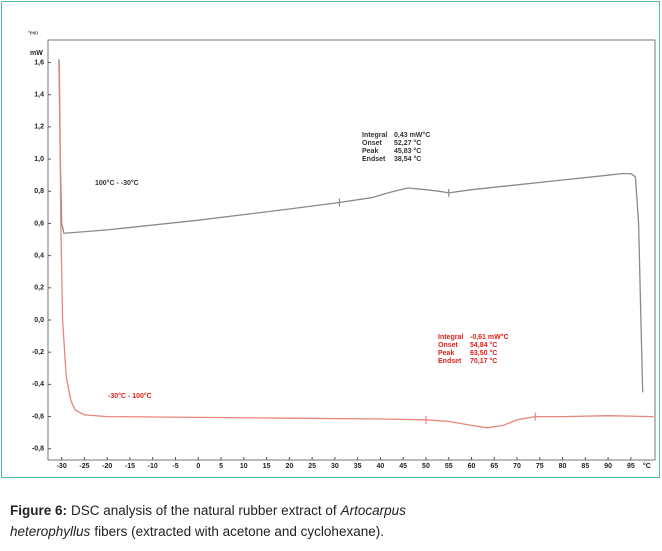 This screenshot has width=662, height=551. I want to click on x-tick-label: 85, so click(585, 466).